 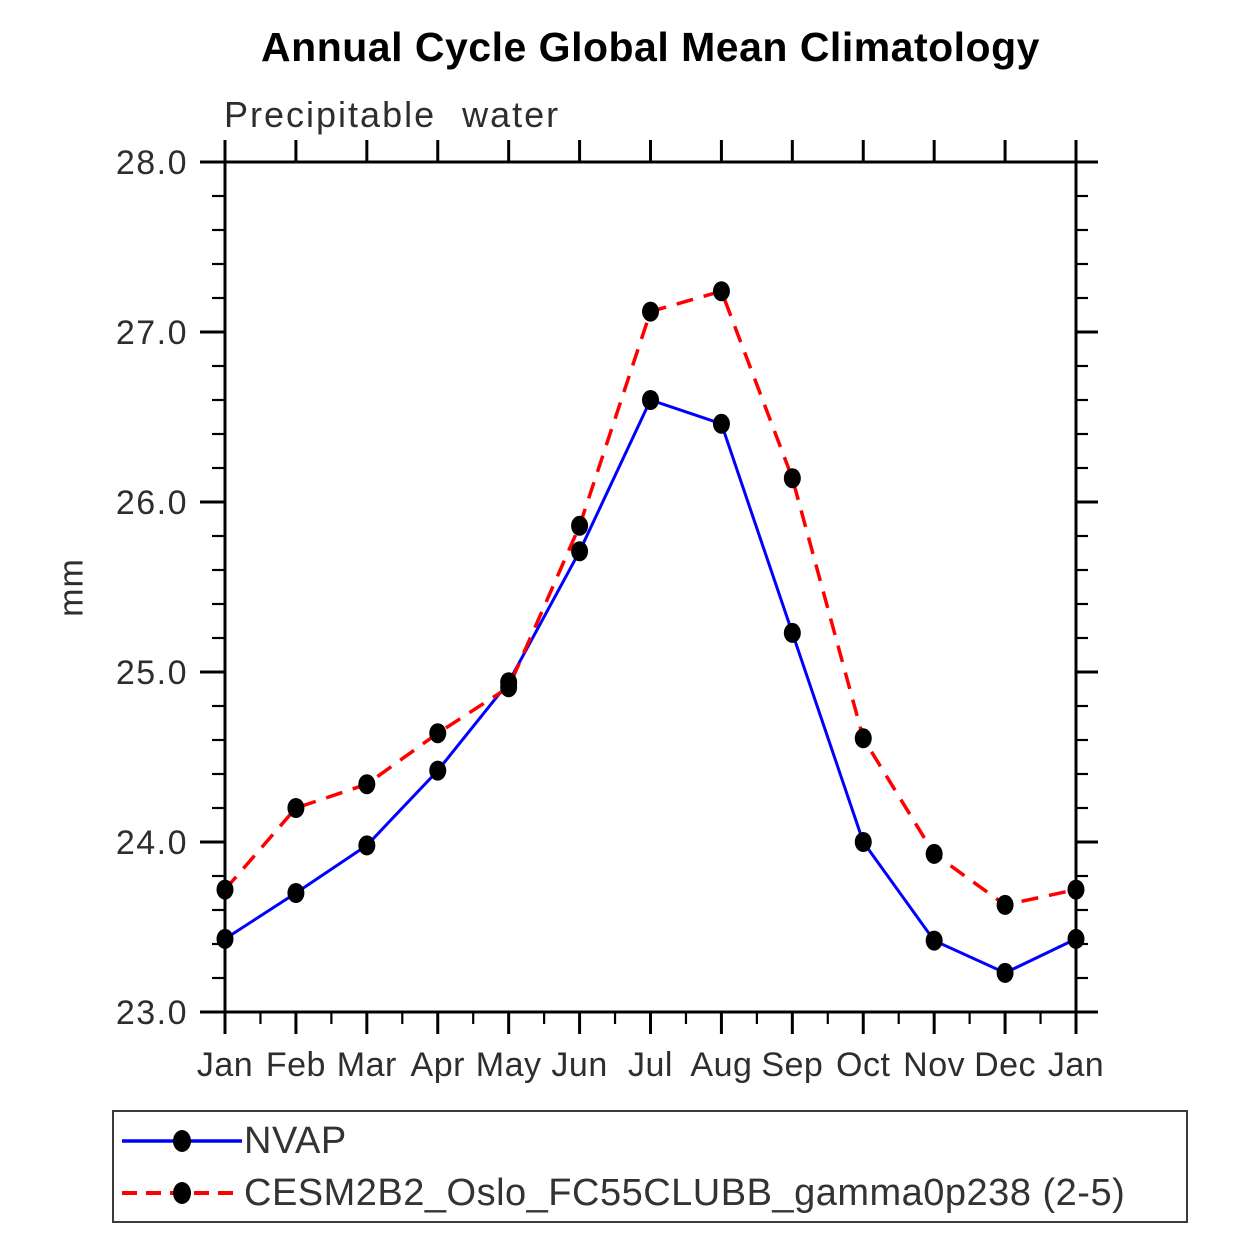 I want to click on y-axis-tick-label: 24.0, so click(x=152, y=843).